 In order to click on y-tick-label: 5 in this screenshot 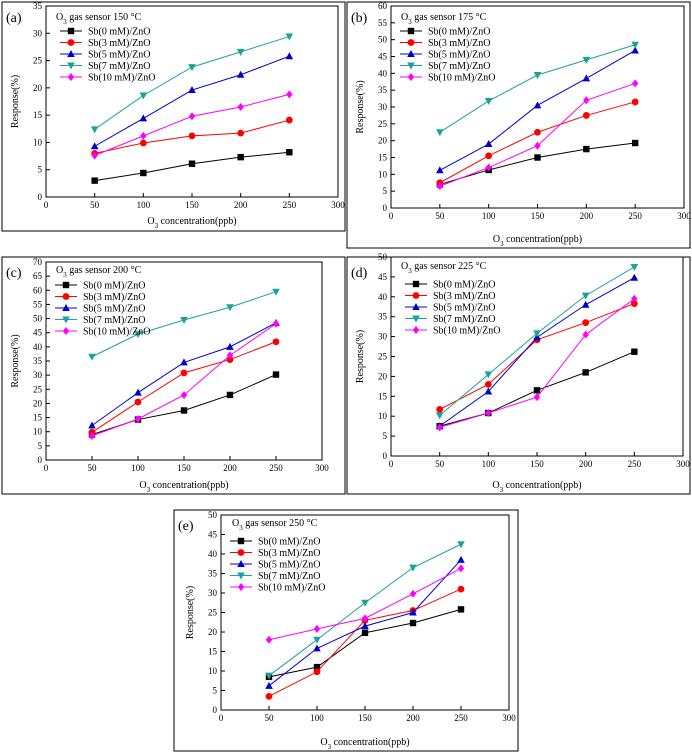, I will do `click(40, 446)`.